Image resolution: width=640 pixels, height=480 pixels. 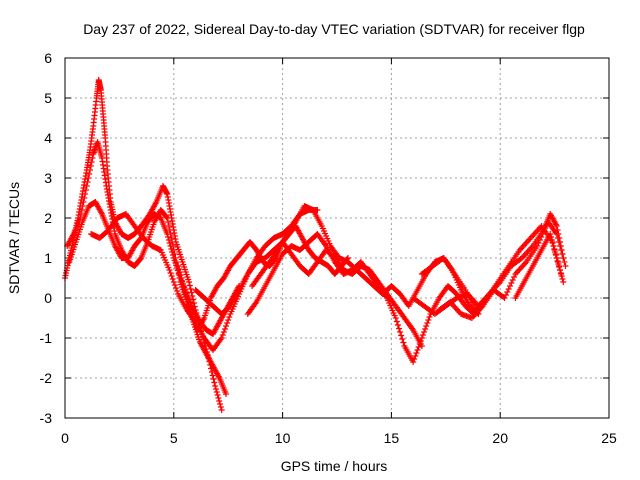 What do you see at coordinates (174, 438) in the screenshot?
I see `x-tick-label: 5` at bounding box center [174, 438].